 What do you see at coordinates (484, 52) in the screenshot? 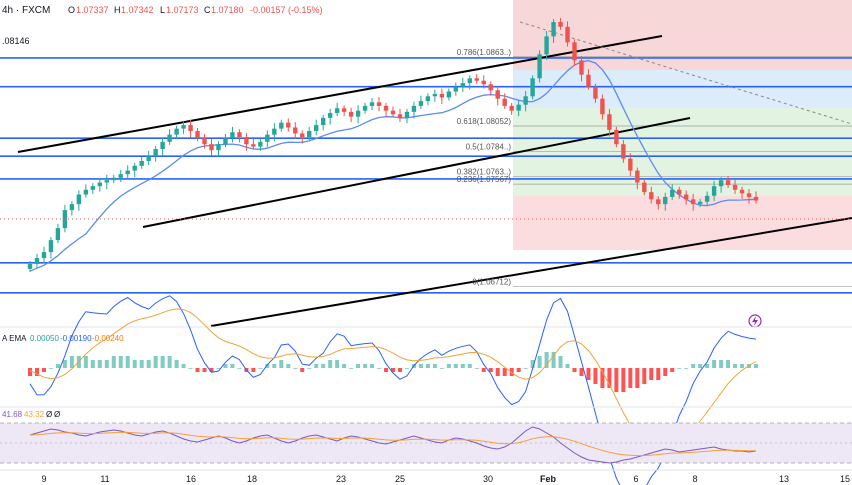
I see `fib-label-0: 0.786(1.0863..)` at bounding box center [484, 52].